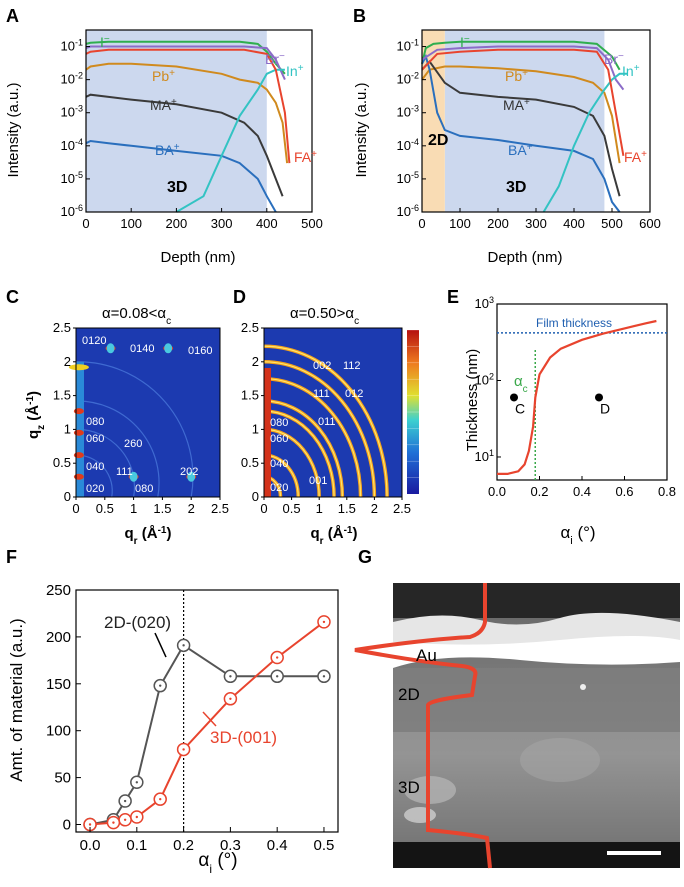 The width and height of the screenshot is (684, 887). Describe the element at coordinates (160, 645) in the screenshot. I see `callout-line-2d` at that location.